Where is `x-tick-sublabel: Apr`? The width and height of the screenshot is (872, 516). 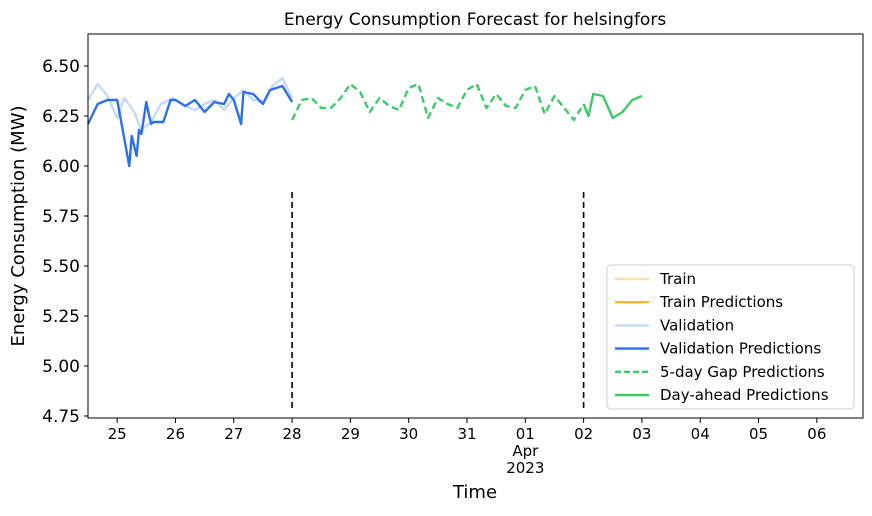
x-tick-sublabel: Apr is located at coordinates (525, 451).